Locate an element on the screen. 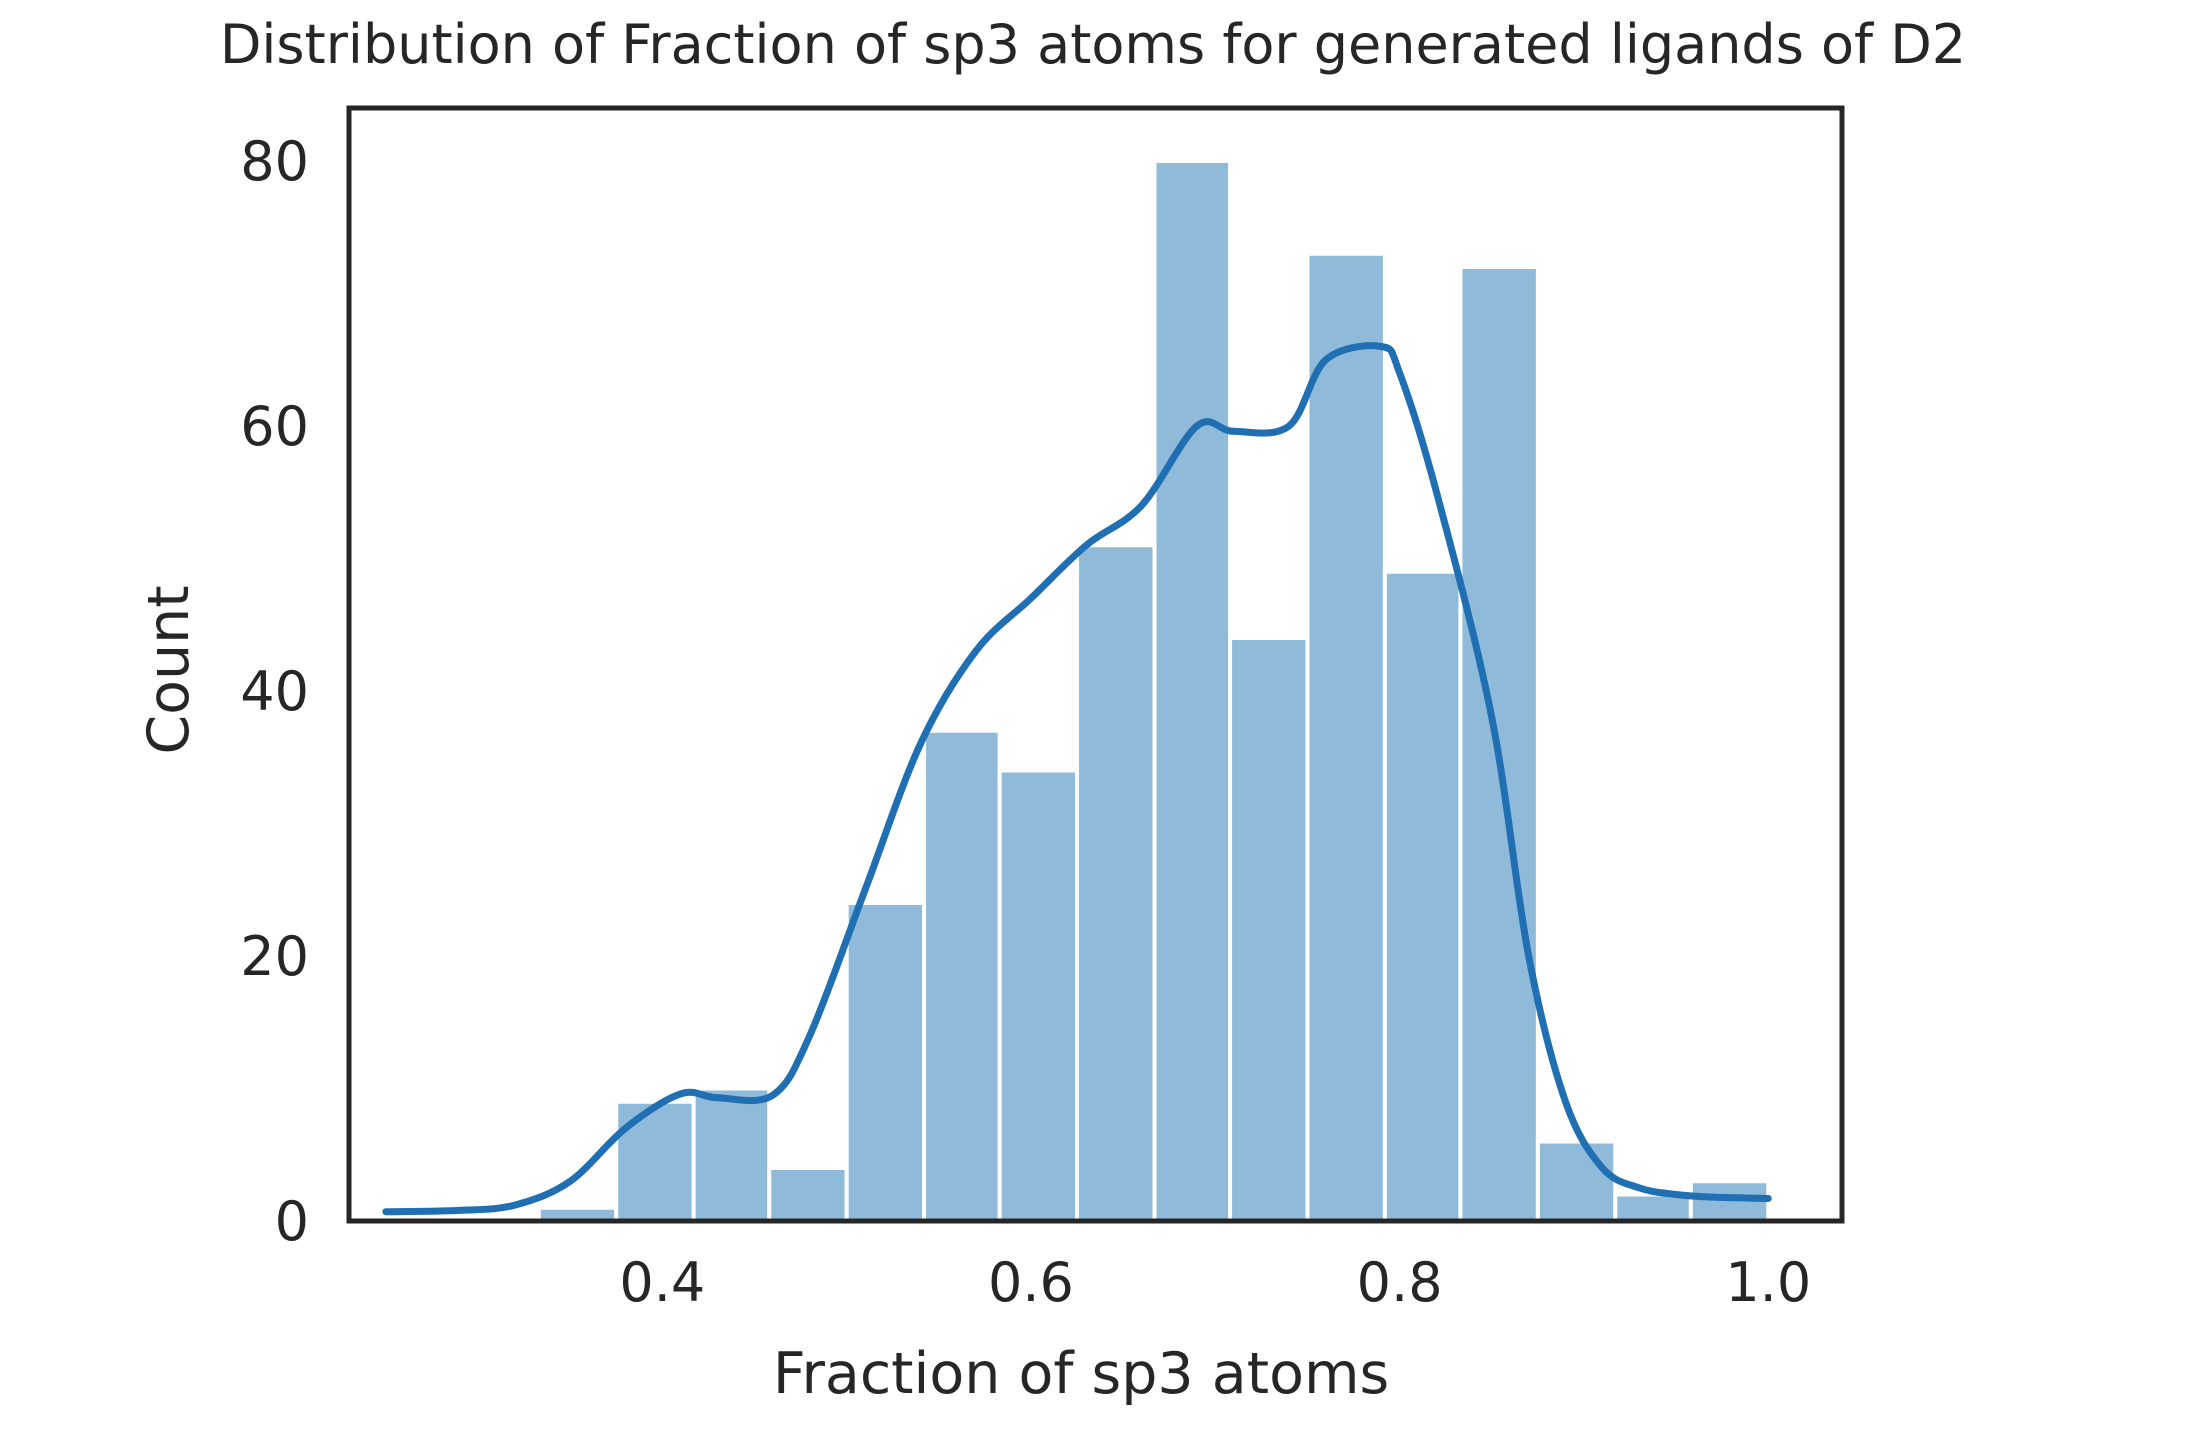  y-tick-label: 40 is located at coordinates (274, 691).